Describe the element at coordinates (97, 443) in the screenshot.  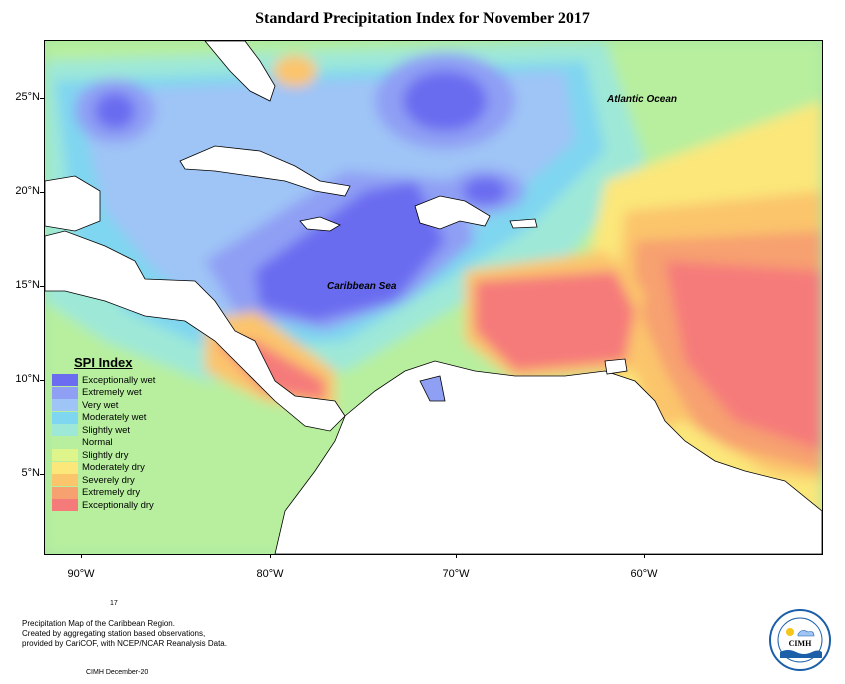
I see `legend-label: Normal` at that location.